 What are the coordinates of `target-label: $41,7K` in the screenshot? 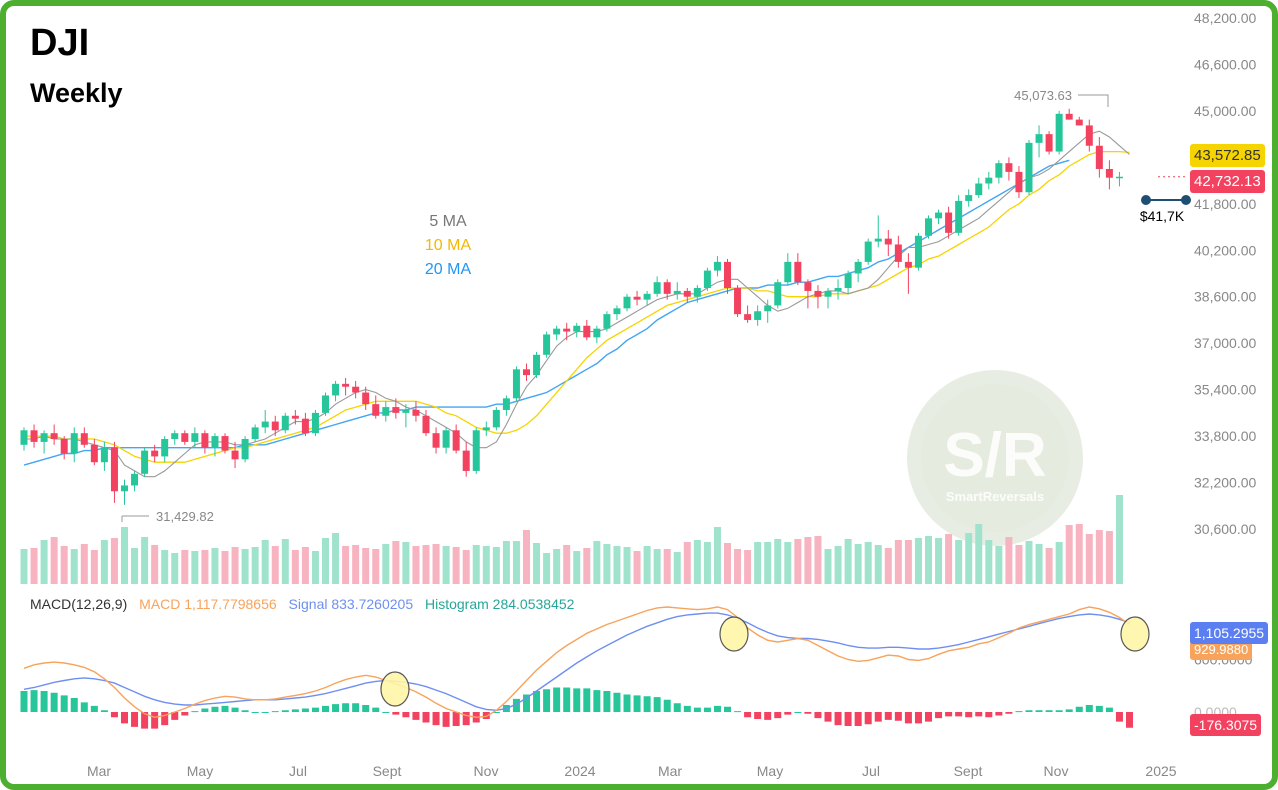 It's located at (1162, 216).